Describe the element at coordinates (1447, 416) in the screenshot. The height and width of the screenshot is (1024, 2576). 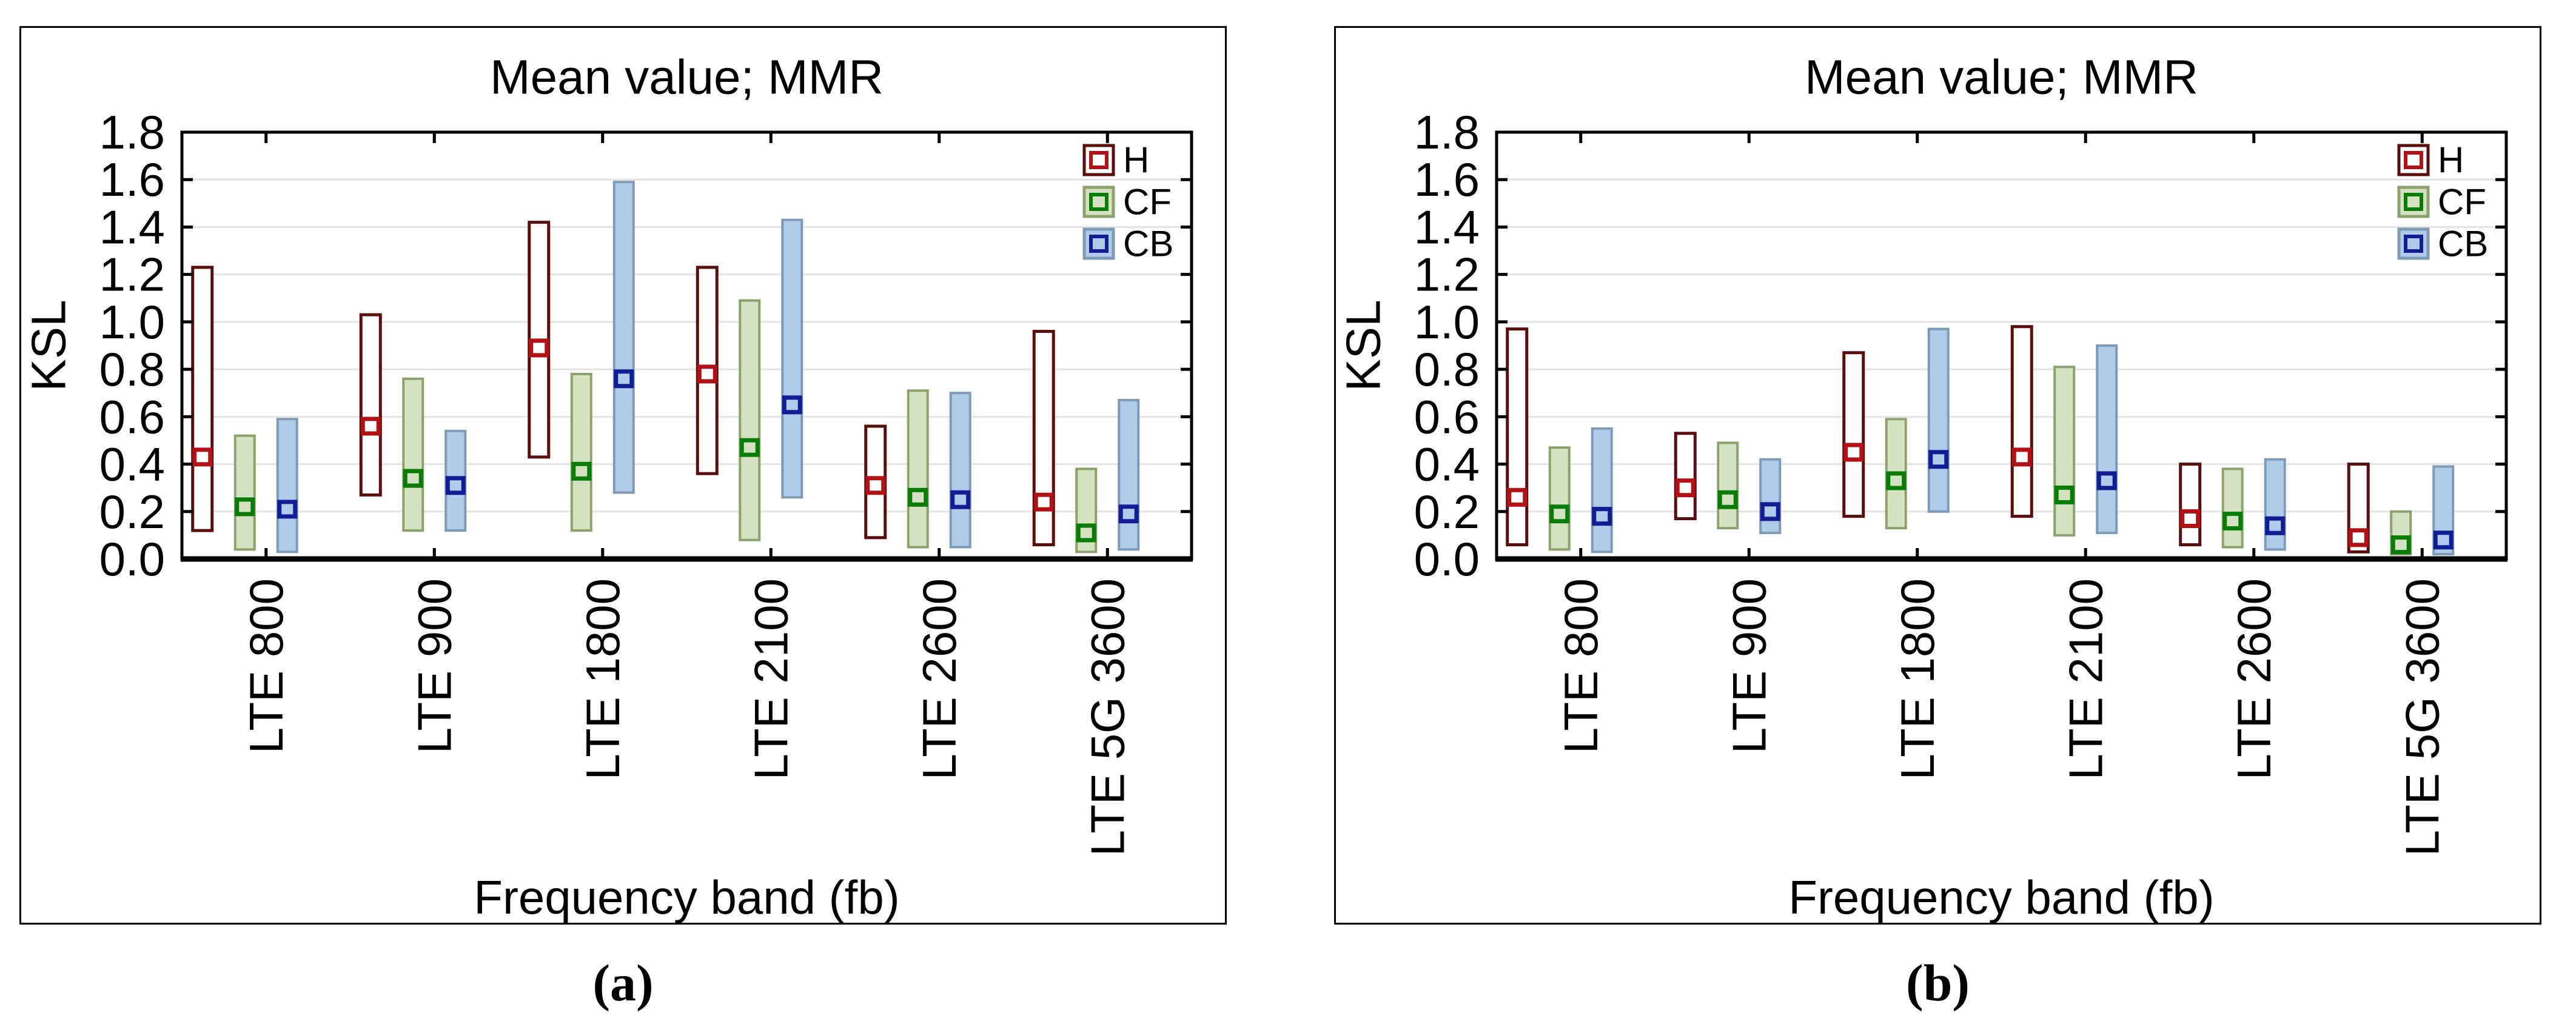
I see `y-tick-label: 0.6` at that location.